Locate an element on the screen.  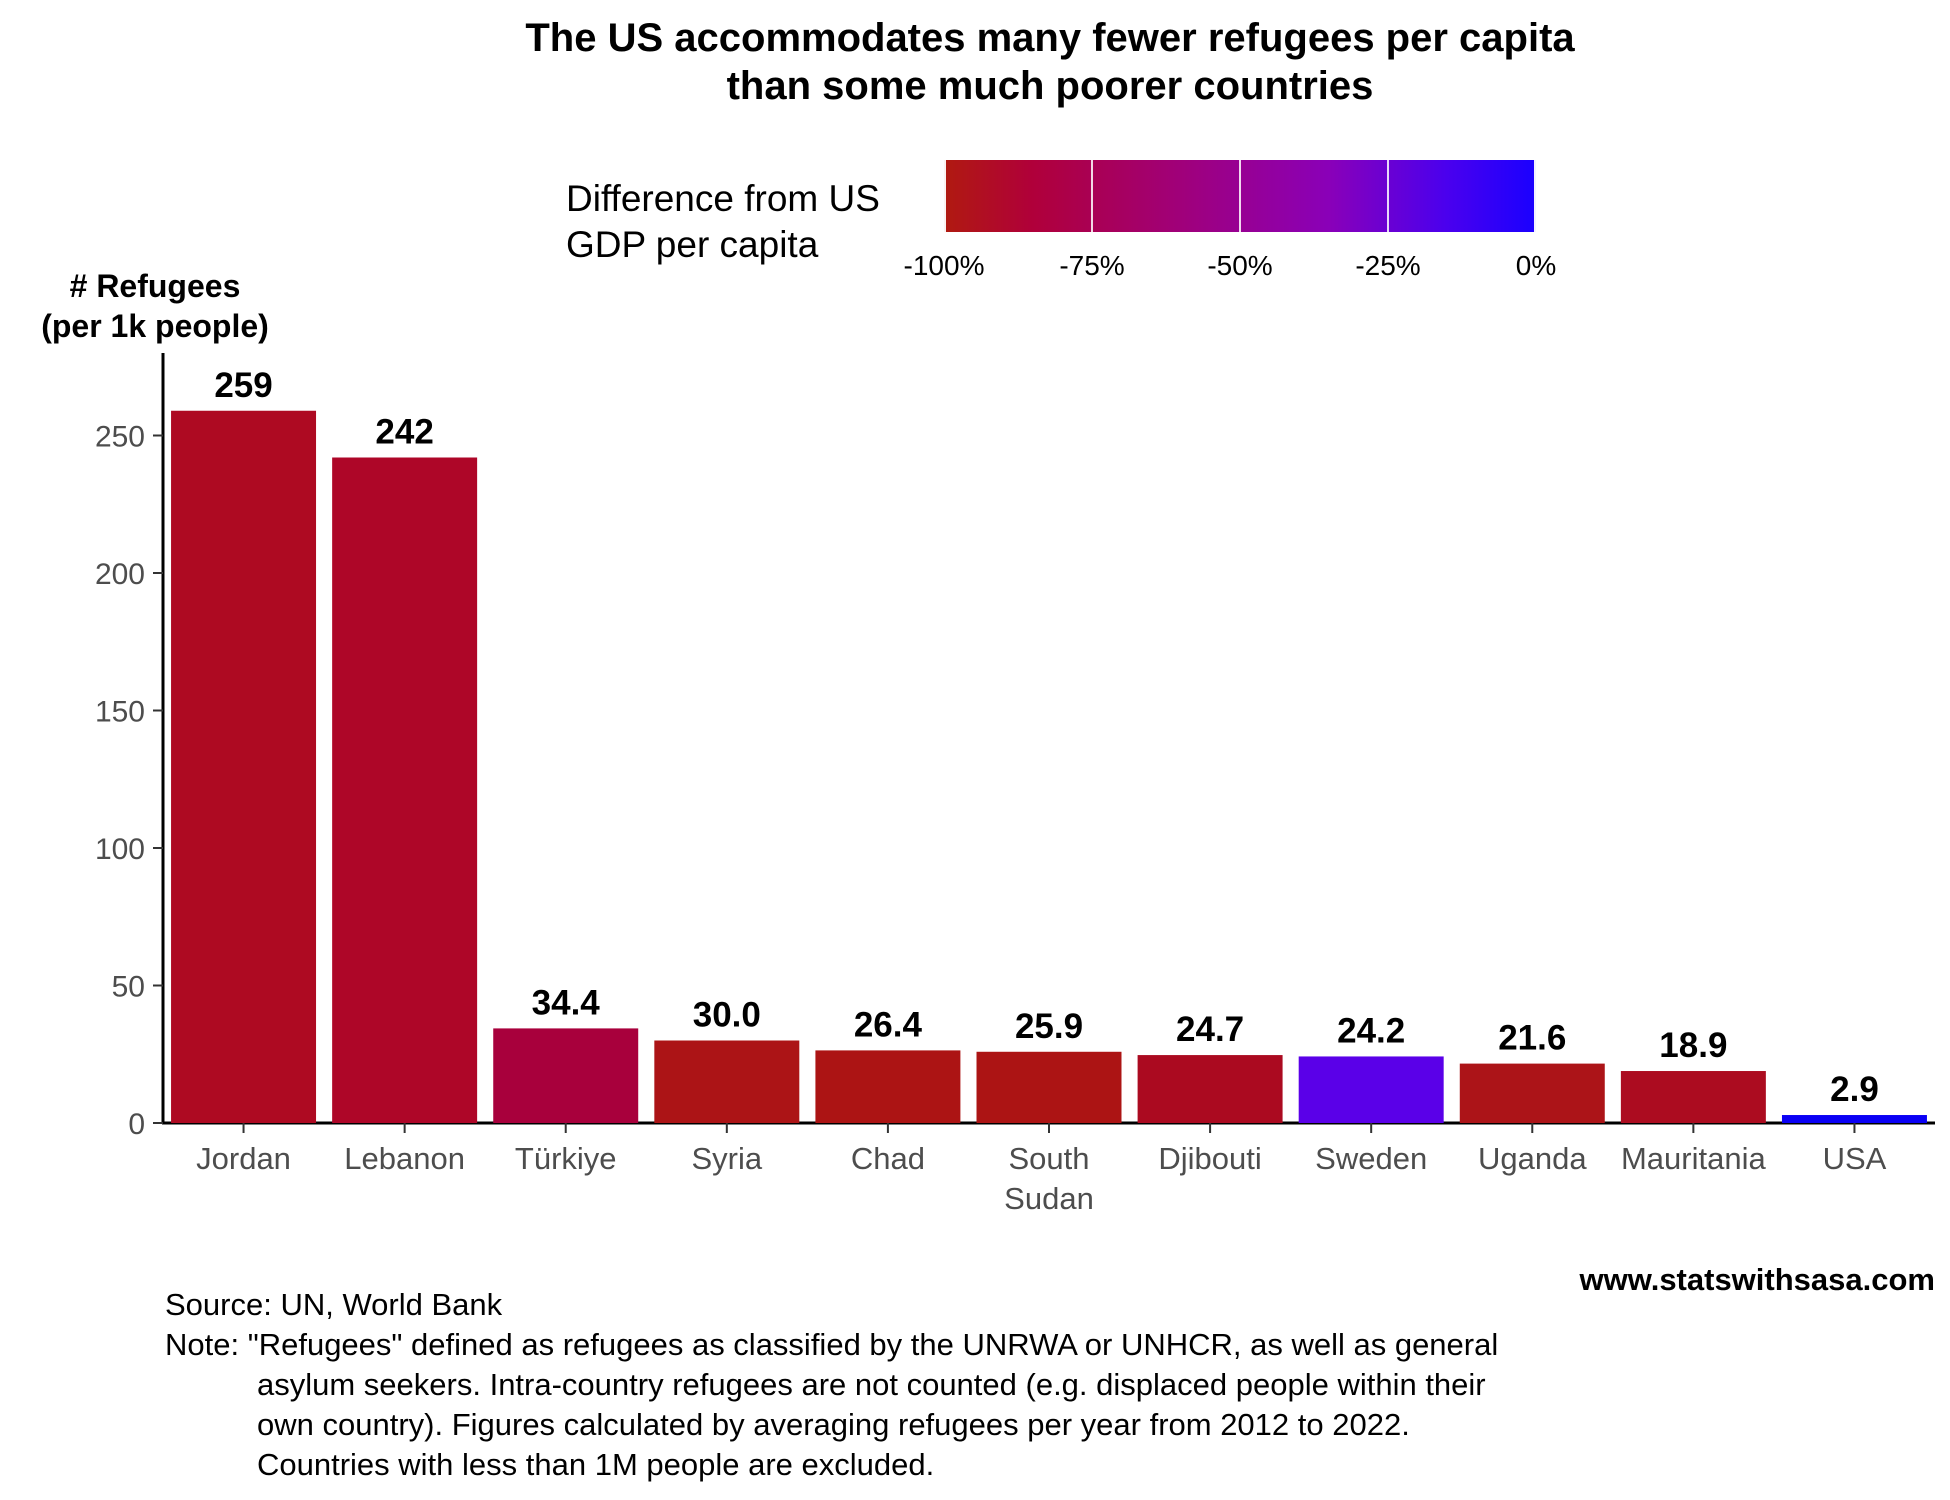
x-tick-label: Lebanon is located at coordinates (404, 1158).